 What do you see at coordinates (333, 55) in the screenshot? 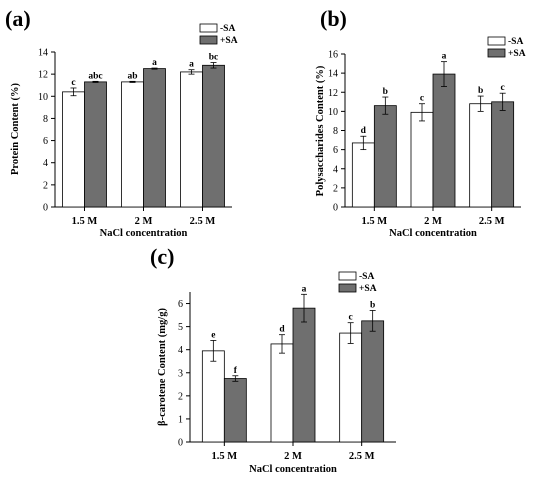
I see `y-tick-label: 16` at bounding box center [333, 55].